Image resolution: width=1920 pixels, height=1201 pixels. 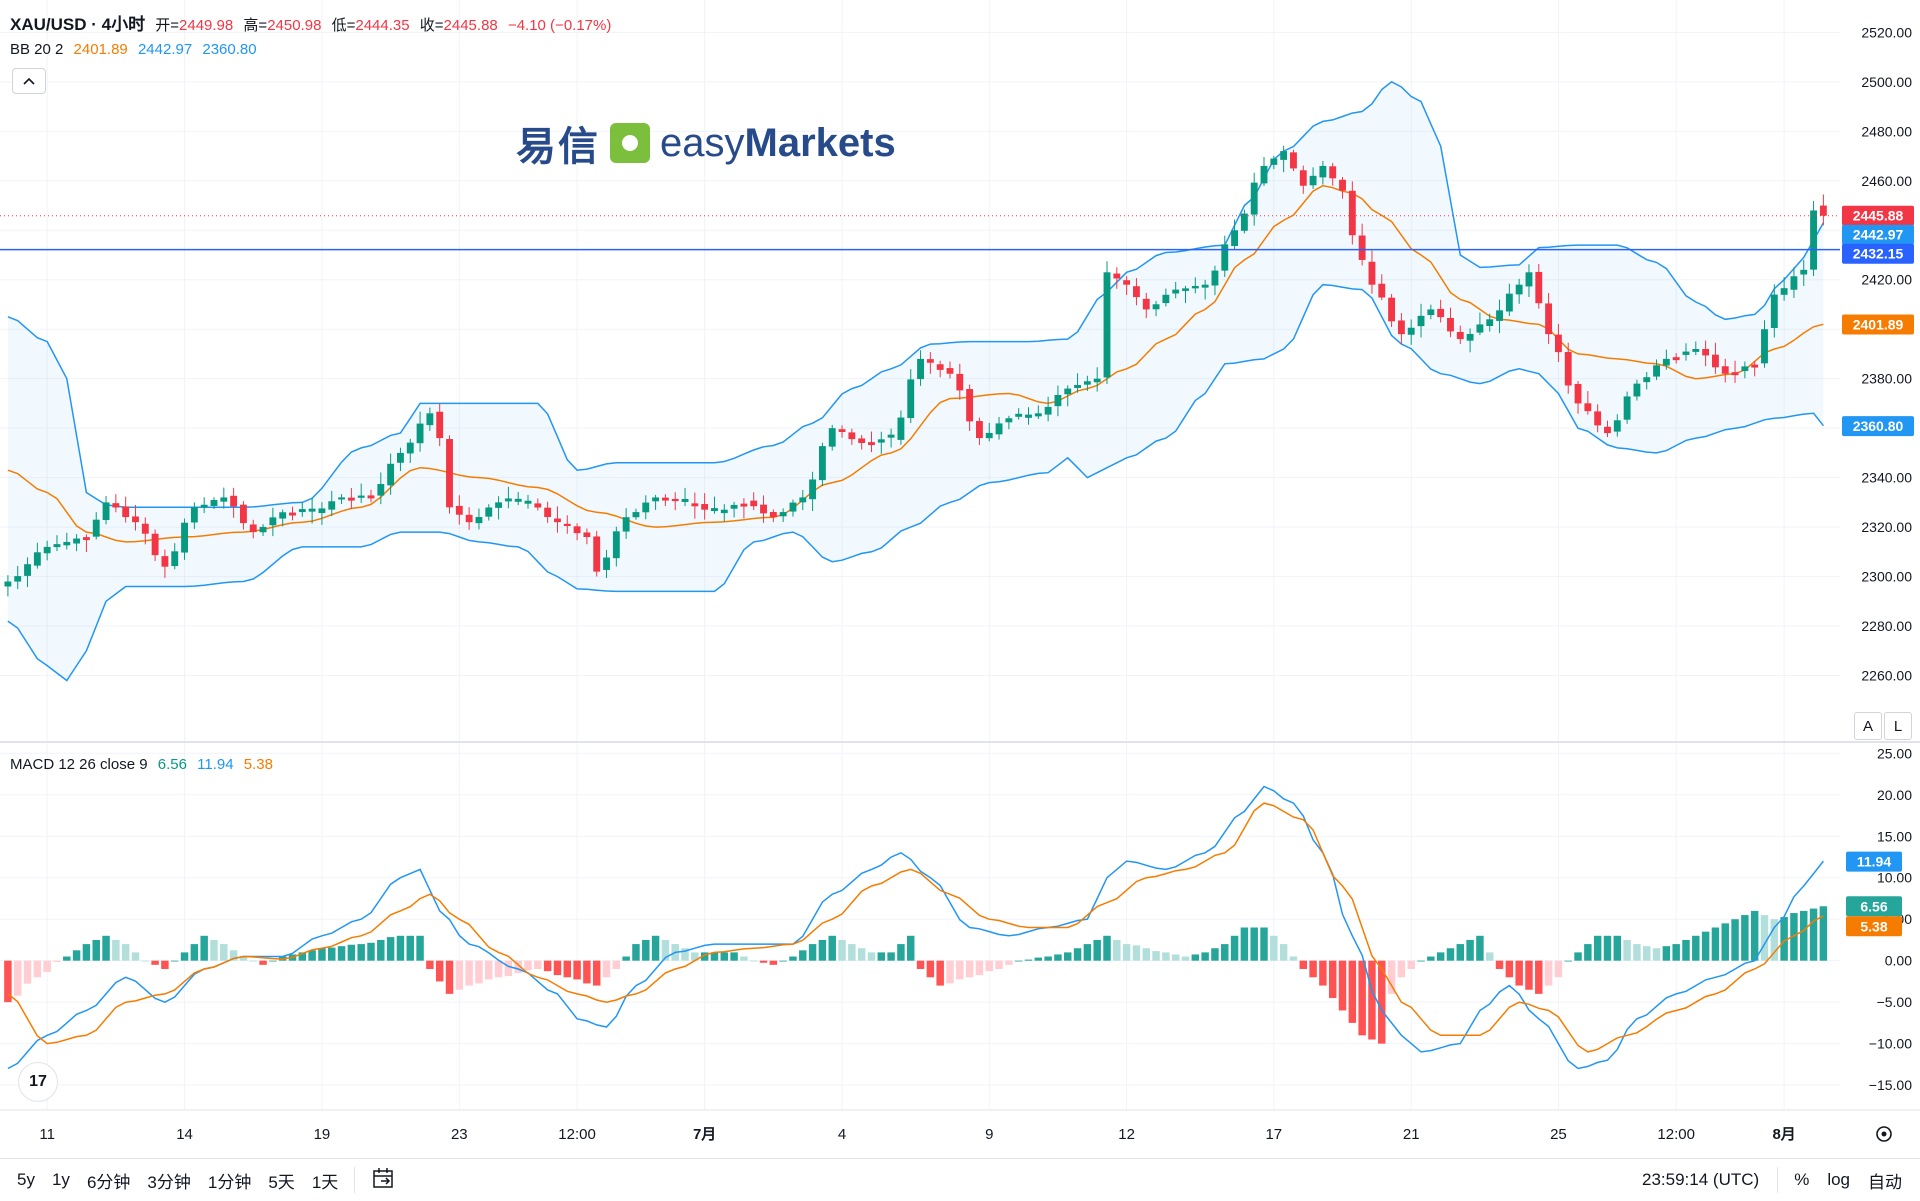 I want to click on price-tick-label: 2380.00, so click(x=1886, y=379).